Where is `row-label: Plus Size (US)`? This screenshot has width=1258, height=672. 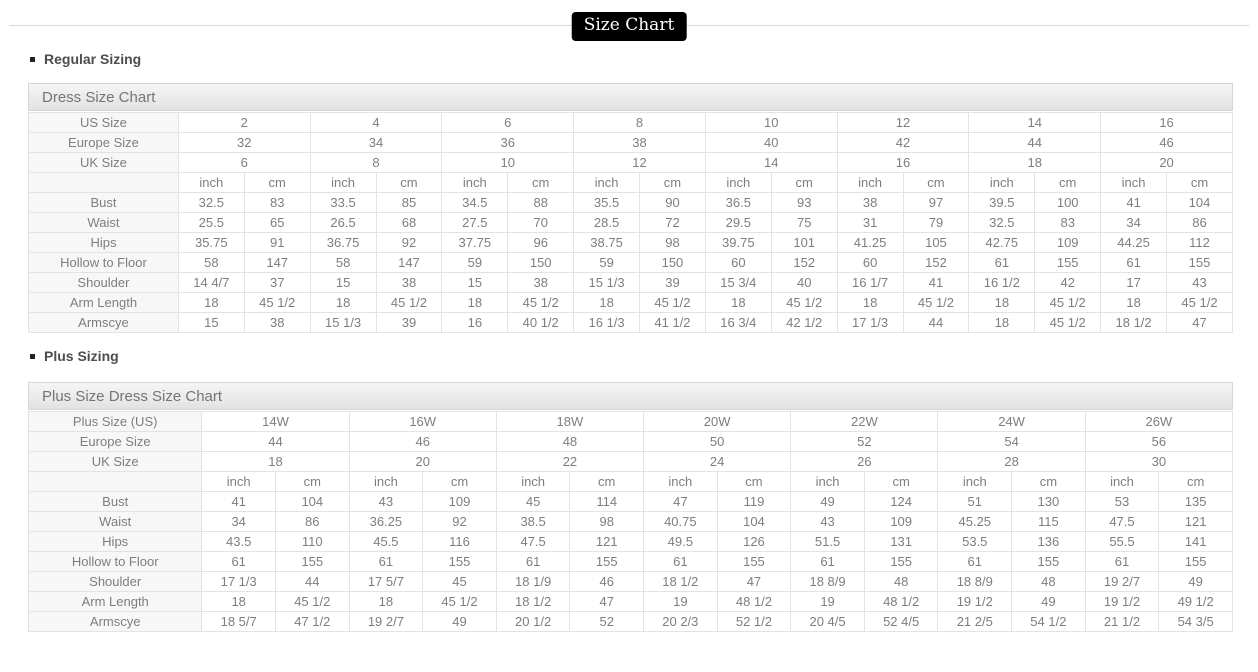
row-label: Plus Size (US) is located at coordinates (115, 421).